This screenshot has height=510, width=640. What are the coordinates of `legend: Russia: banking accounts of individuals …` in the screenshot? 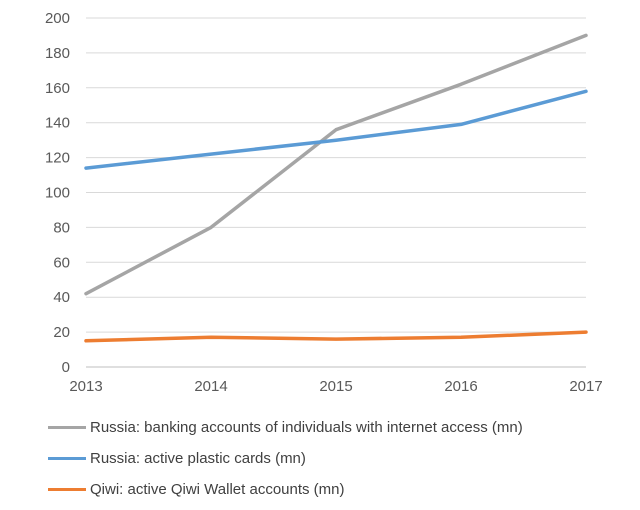 It's located at (285, 458).